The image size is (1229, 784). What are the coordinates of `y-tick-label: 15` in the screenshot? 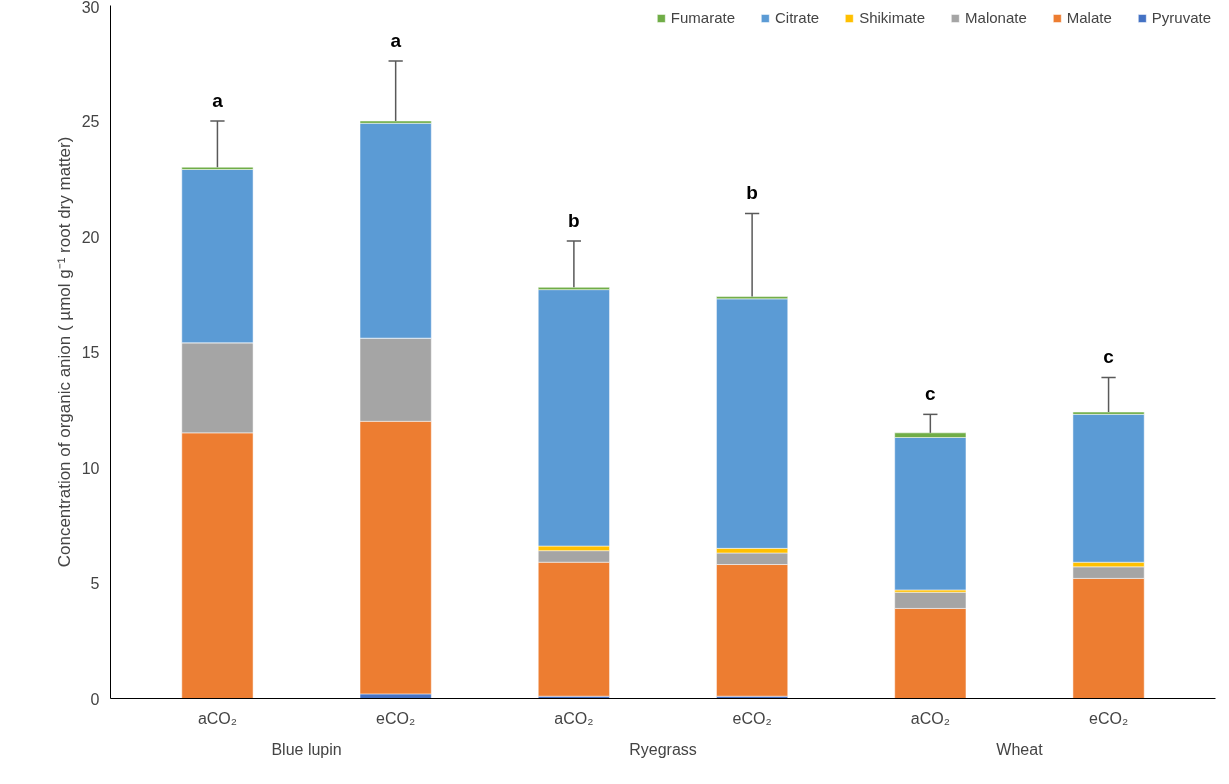 It's located at (90, 352).